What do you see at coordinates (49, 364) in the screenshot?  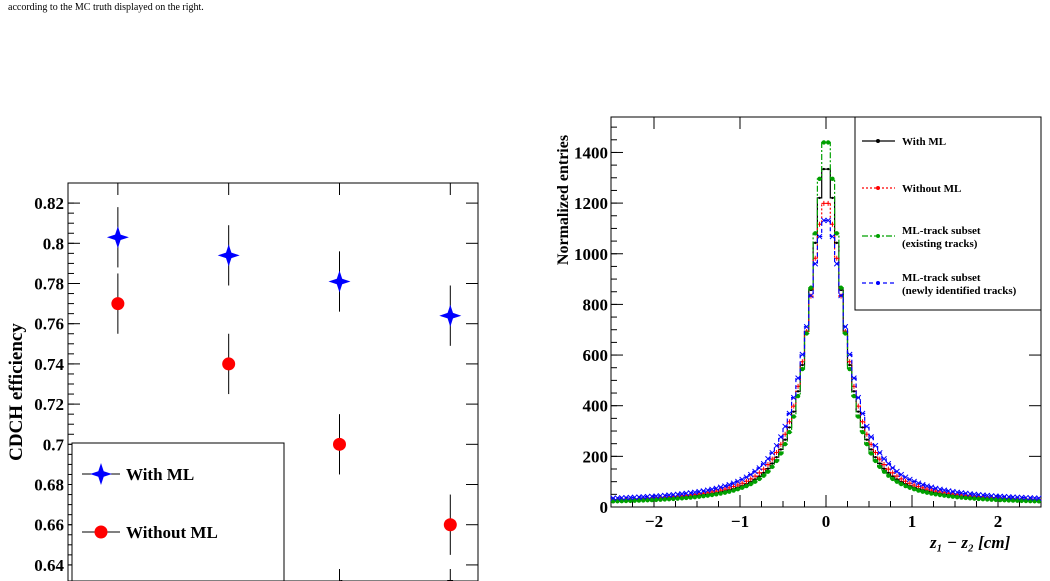 I see `left-y-tick-label: 0.74` at bounding box center [49, 364].